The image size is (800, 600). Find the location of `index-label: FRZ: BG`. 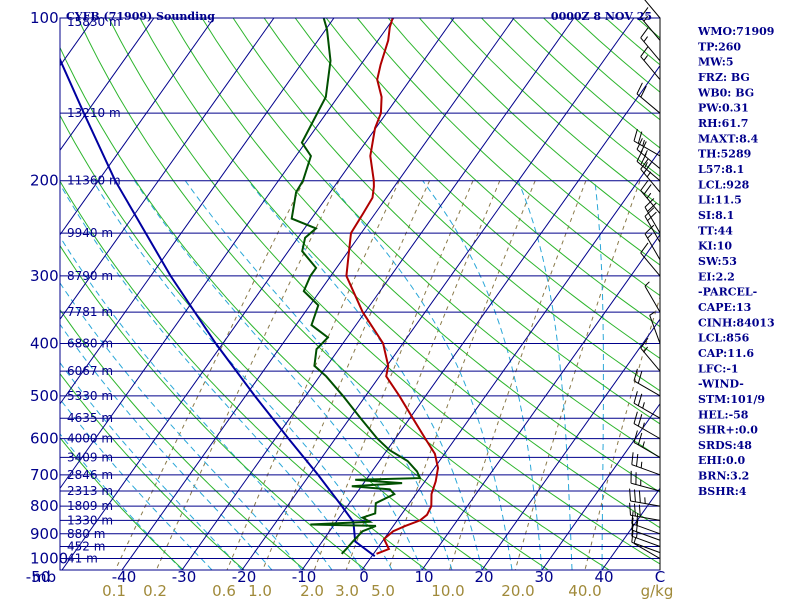

index-label: FRZ: BG is located at coordinates (724, 77).